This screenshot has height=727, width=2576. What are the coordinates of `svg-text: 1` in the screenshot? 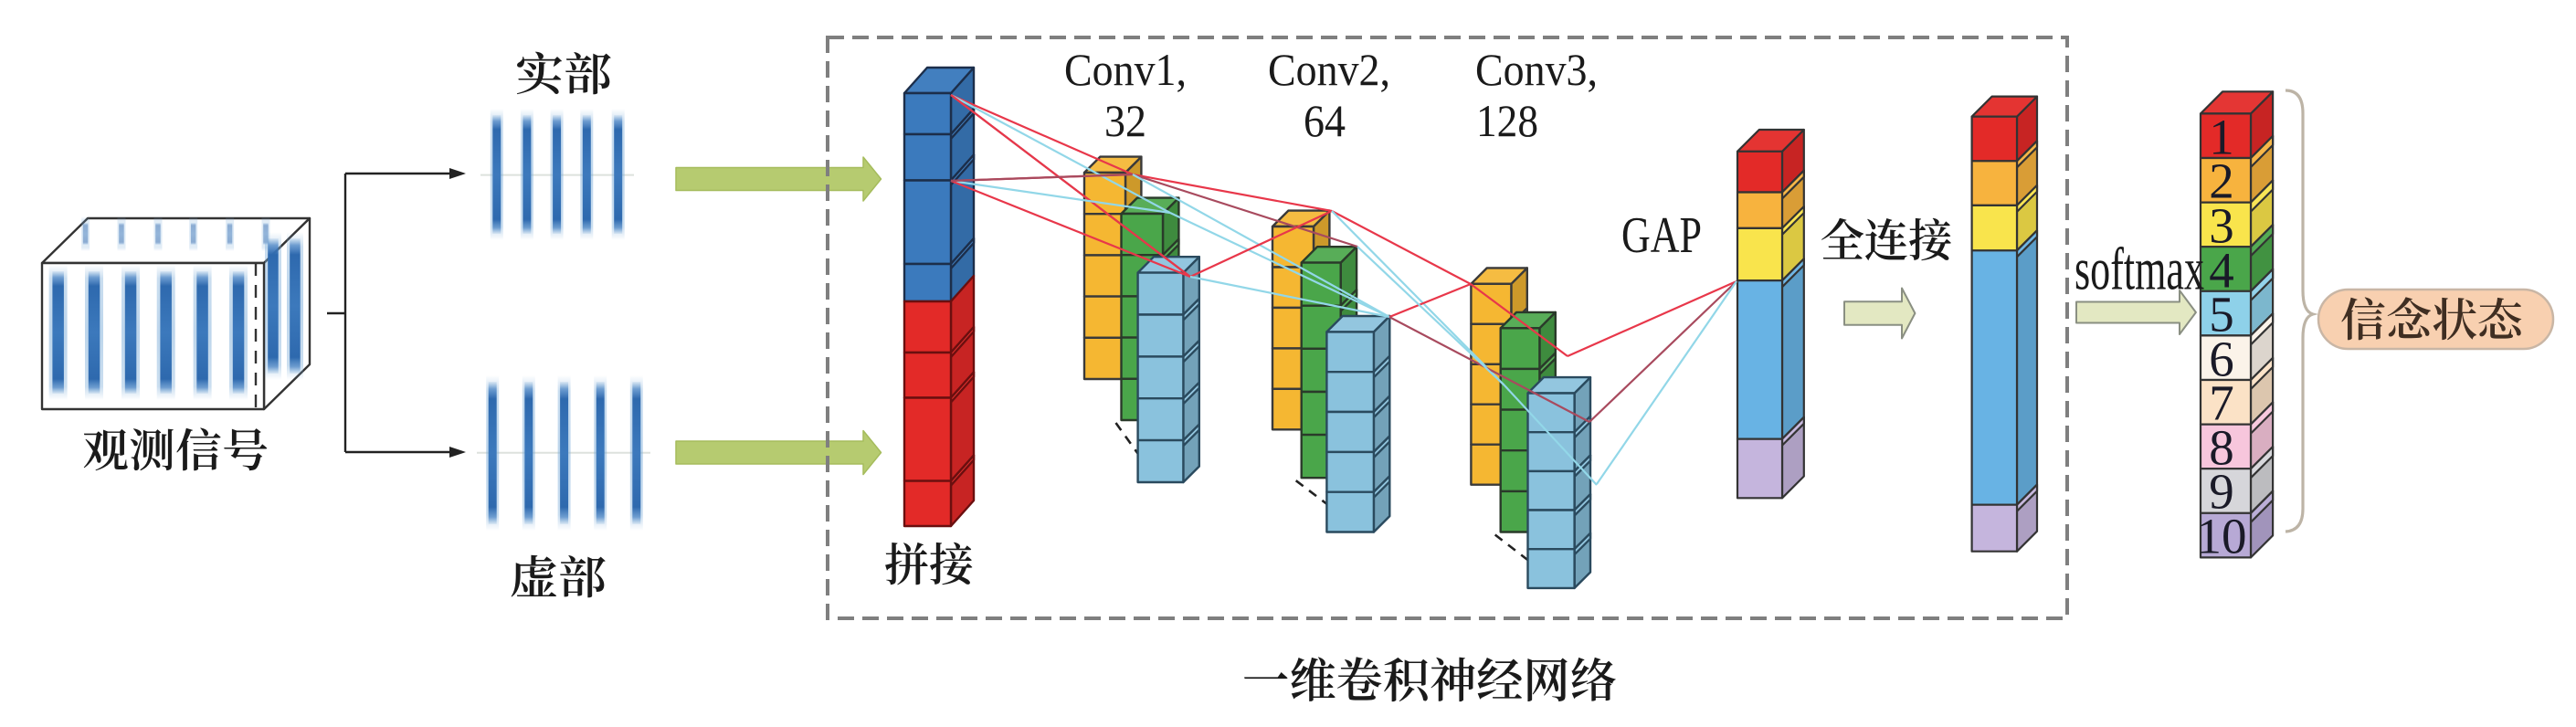 It's located at (2221, 138).